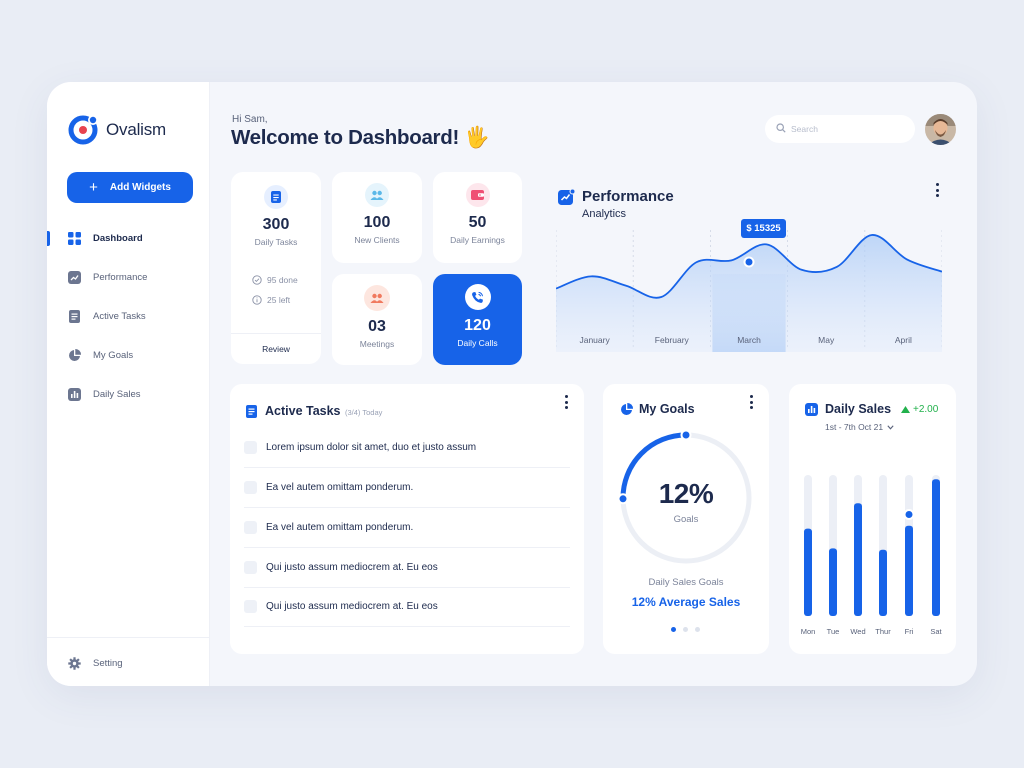 The height and width of the screenshot is (768, 1024). What do you see at coordinates (477, 195) in the screenshot?
I see `wallet-icon` at bounding box center [477, 195].